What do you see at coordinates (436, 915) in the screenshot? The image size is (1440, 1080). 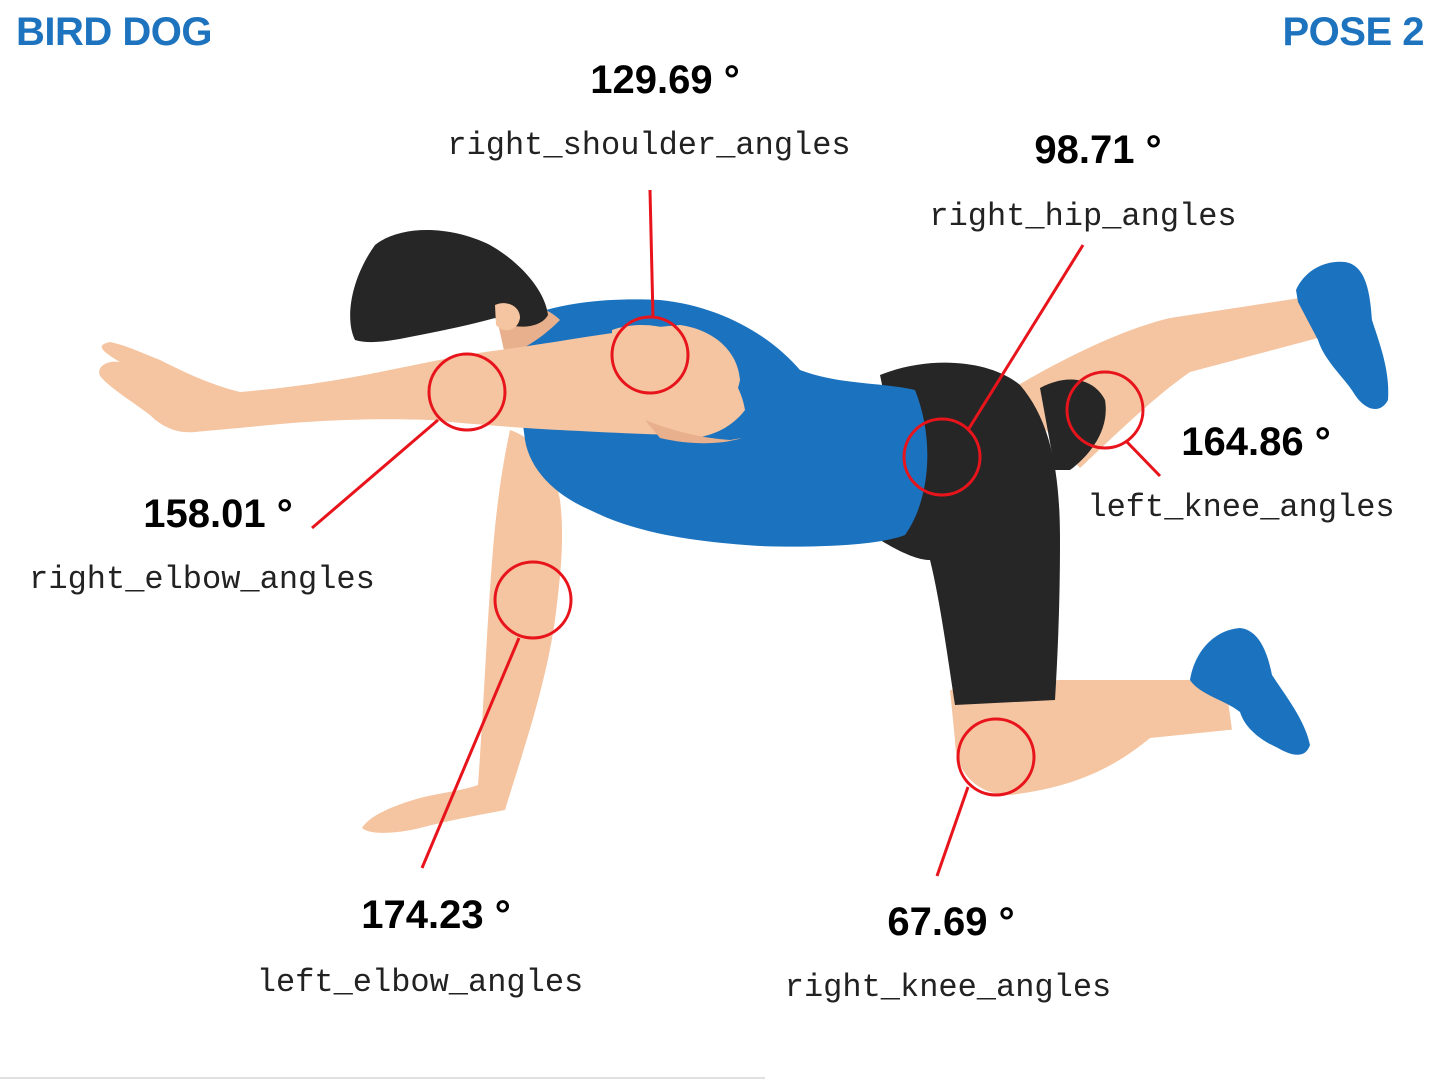 I see `left-elbow-value: 174.23 °` at bounding box center [436, 915].